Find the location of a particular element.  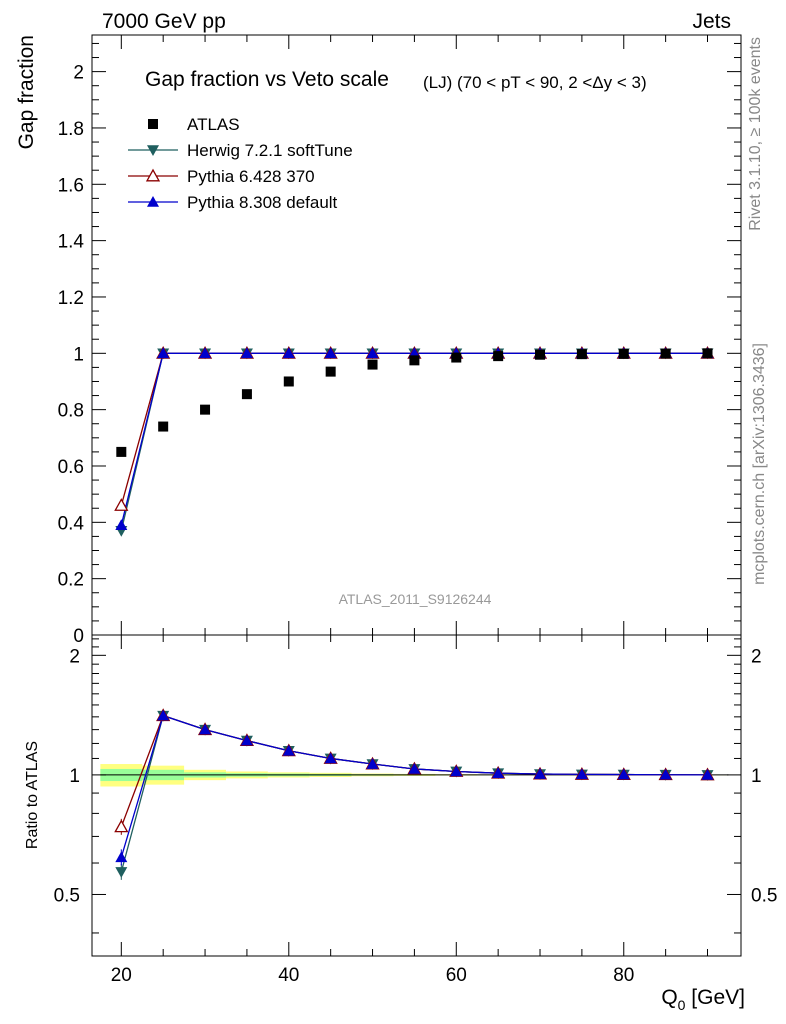

ratio-y-tick-label-right: 0.5 is located at coordinates (764, 895).